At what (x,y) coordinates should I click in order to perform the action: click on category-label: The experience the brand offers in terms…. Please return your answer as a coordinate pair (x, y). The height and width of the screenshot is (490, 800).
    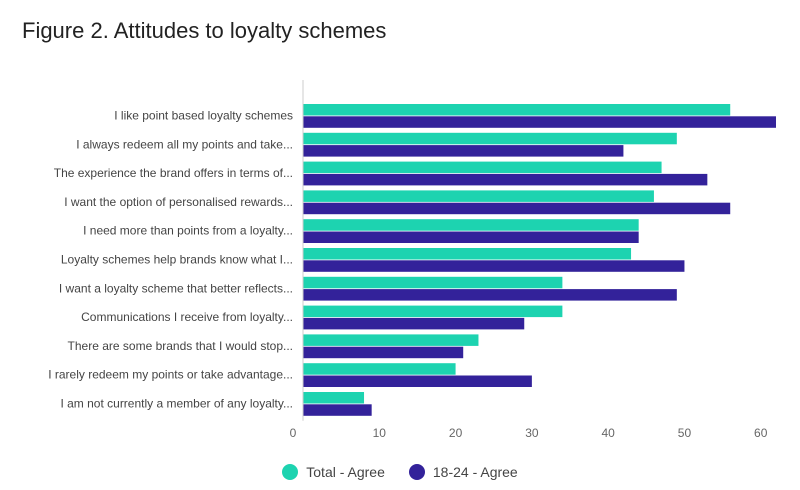
    Looking at the image, I should click on (173, 173).